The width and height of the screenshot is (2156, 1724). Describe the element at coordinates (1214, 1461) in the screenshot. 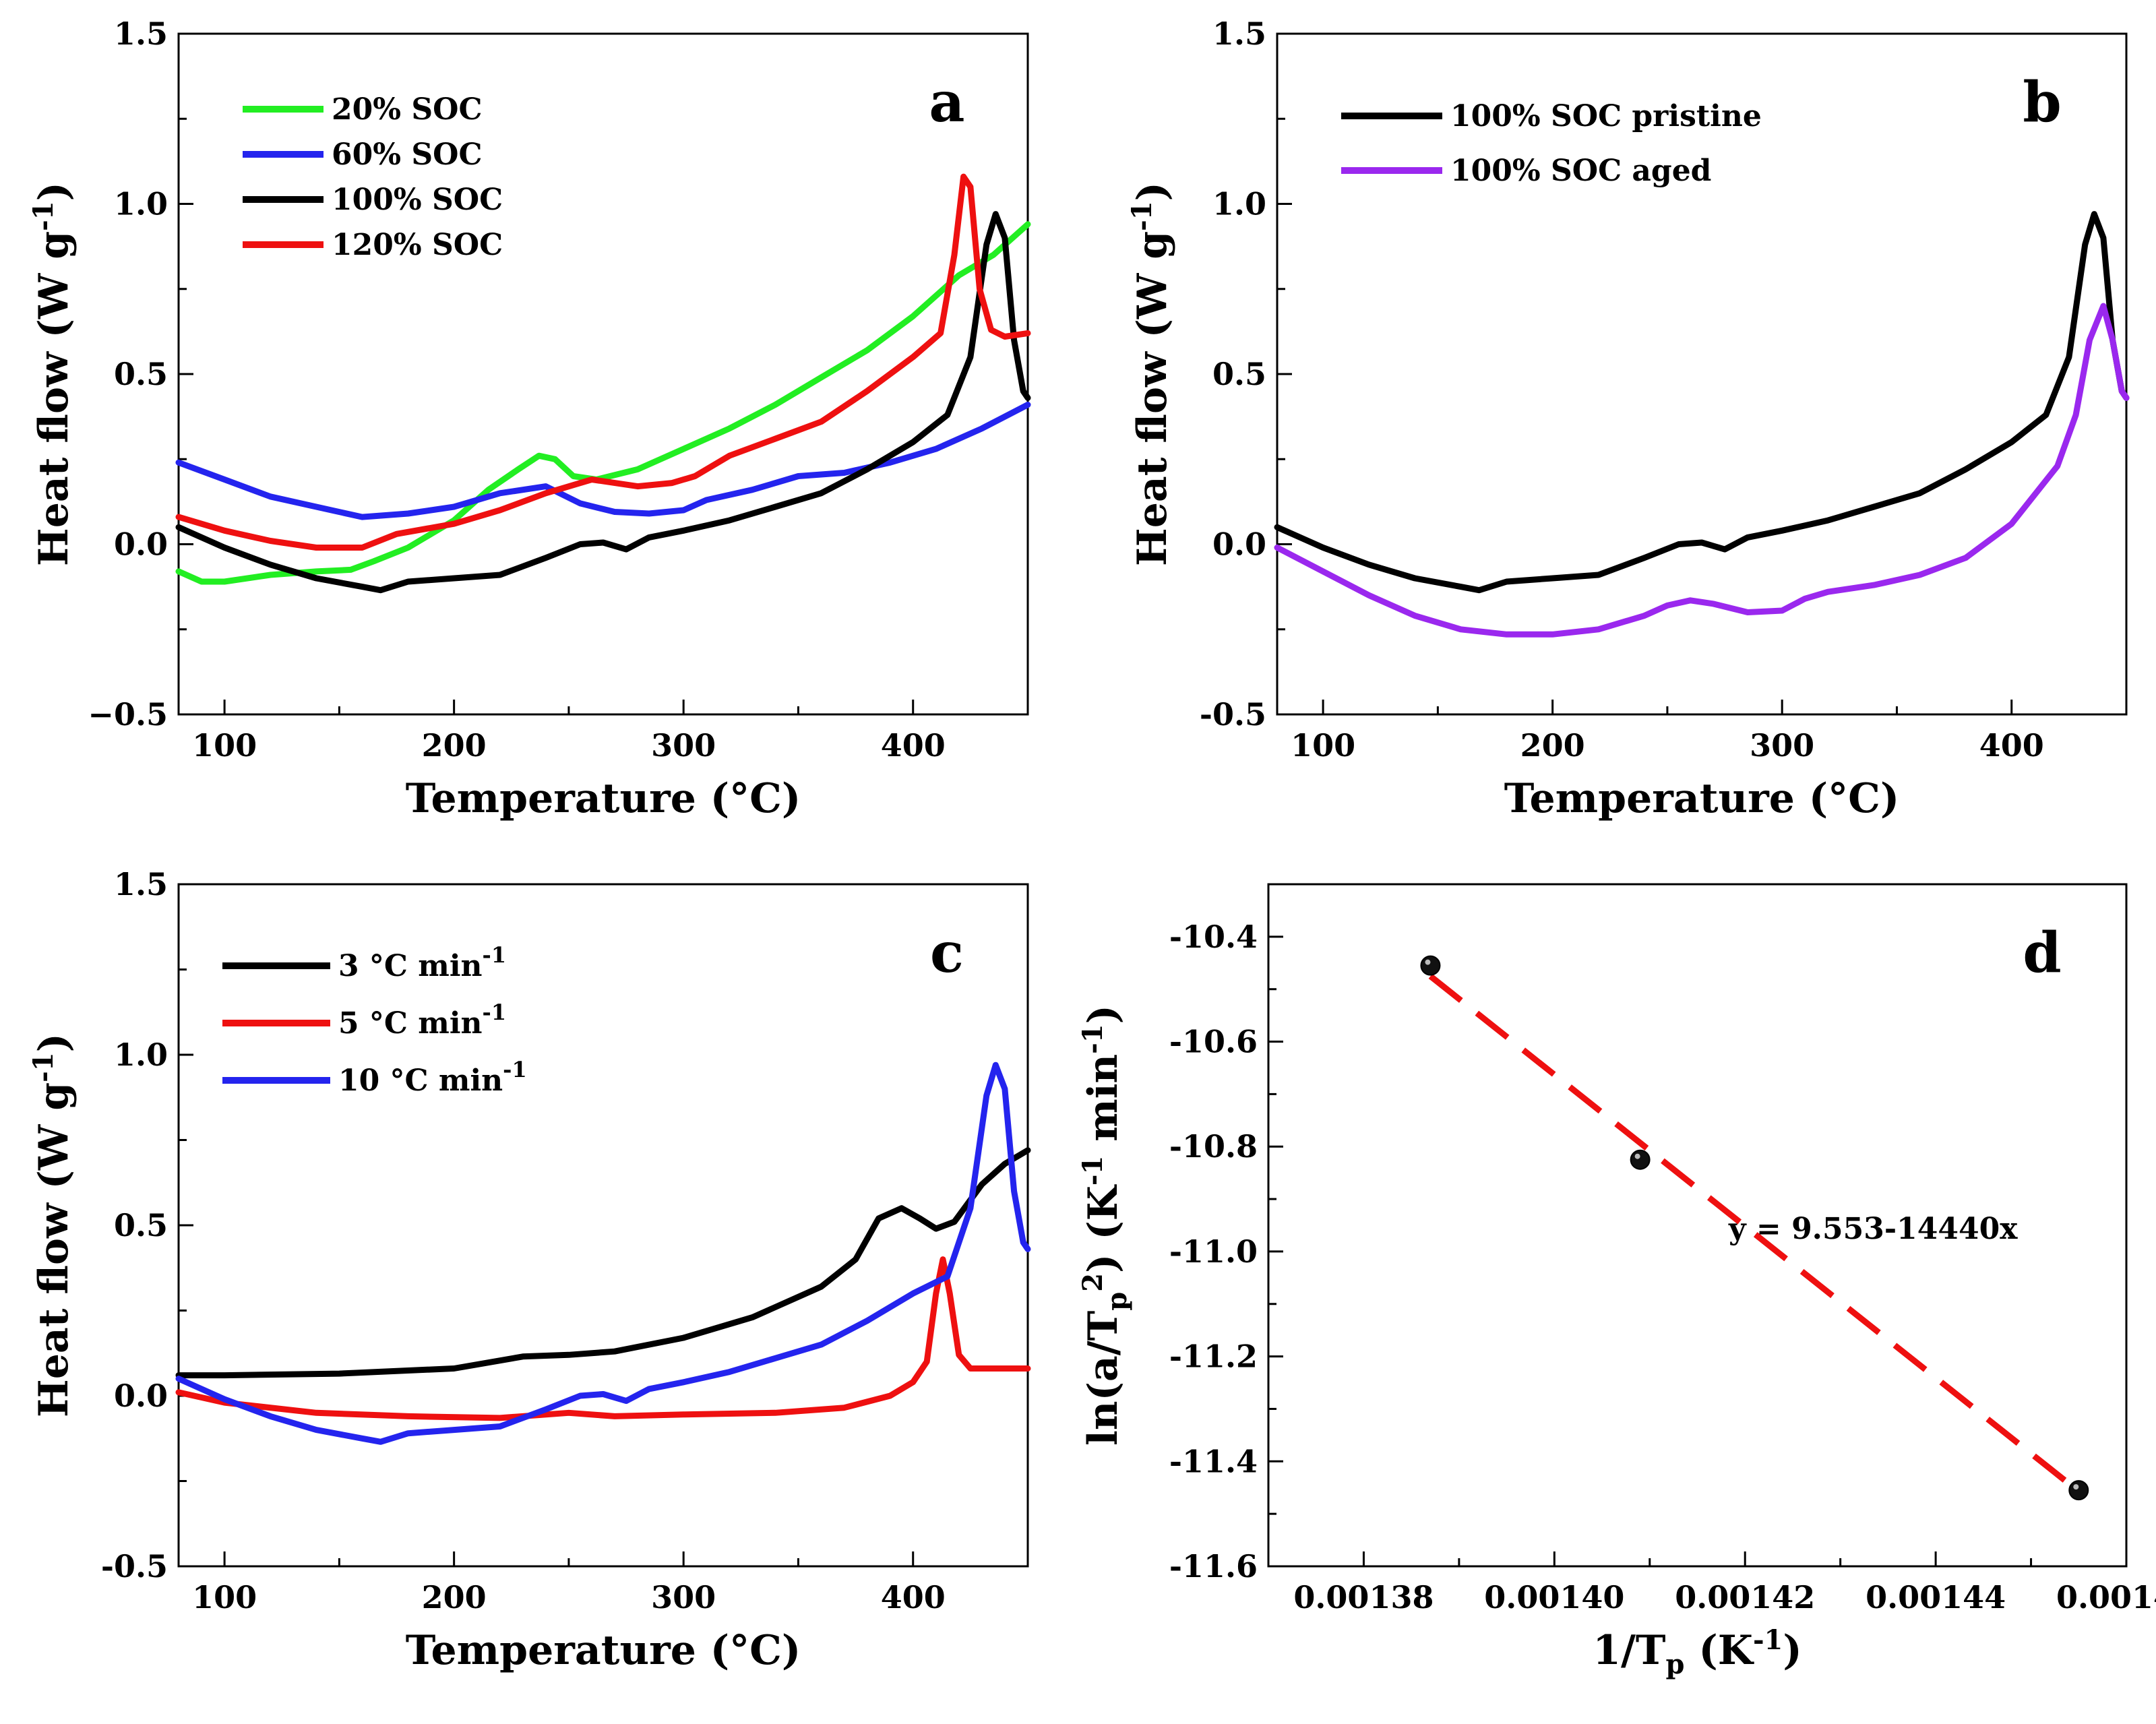

I see `y-tick-label: -11.4` at that location.